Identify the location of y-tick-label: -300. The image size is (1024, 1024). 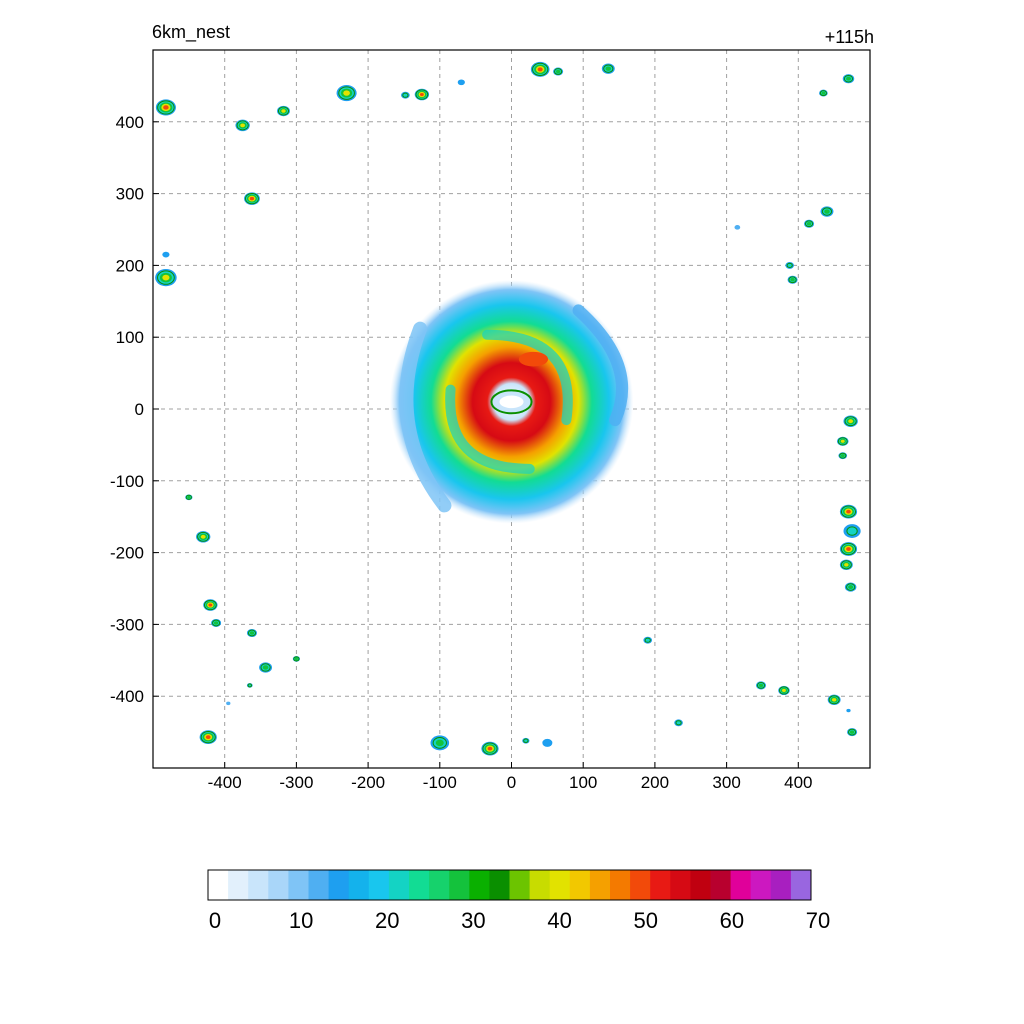
(127, 624).